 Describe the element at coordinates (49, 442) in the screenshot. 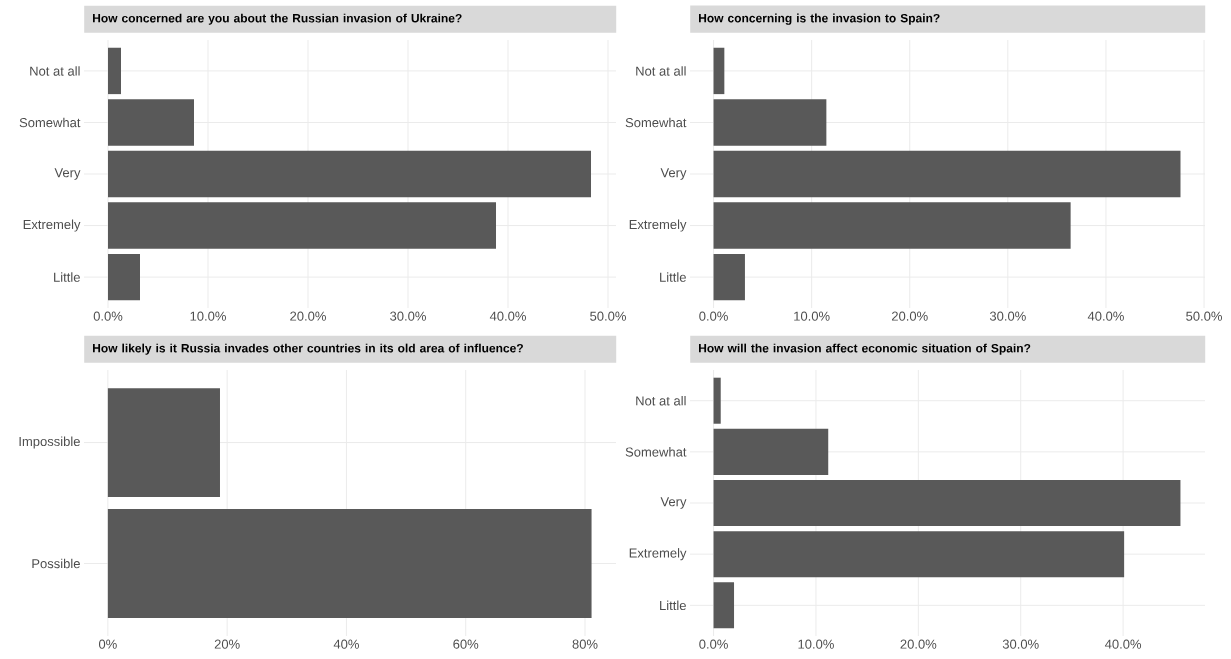

I see `y-tick-label: Impossible` at that location.